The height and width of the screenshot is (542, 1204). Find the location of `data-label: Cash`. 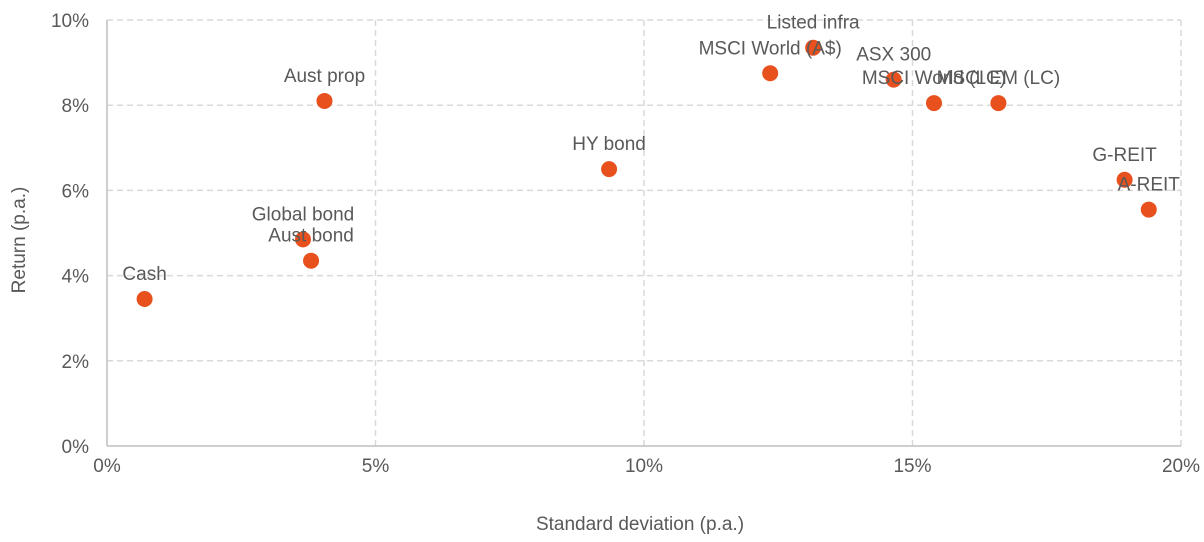

data-label: Cash is located at coordinates (144, 274).